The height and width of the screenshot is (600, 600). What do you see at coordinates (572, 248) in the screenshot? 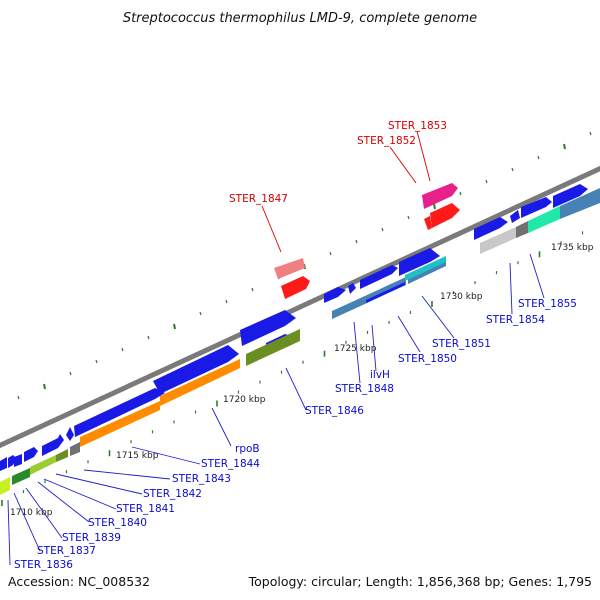
I see `kbp-label: 1735 kbp` at bounding box center [572, 248].